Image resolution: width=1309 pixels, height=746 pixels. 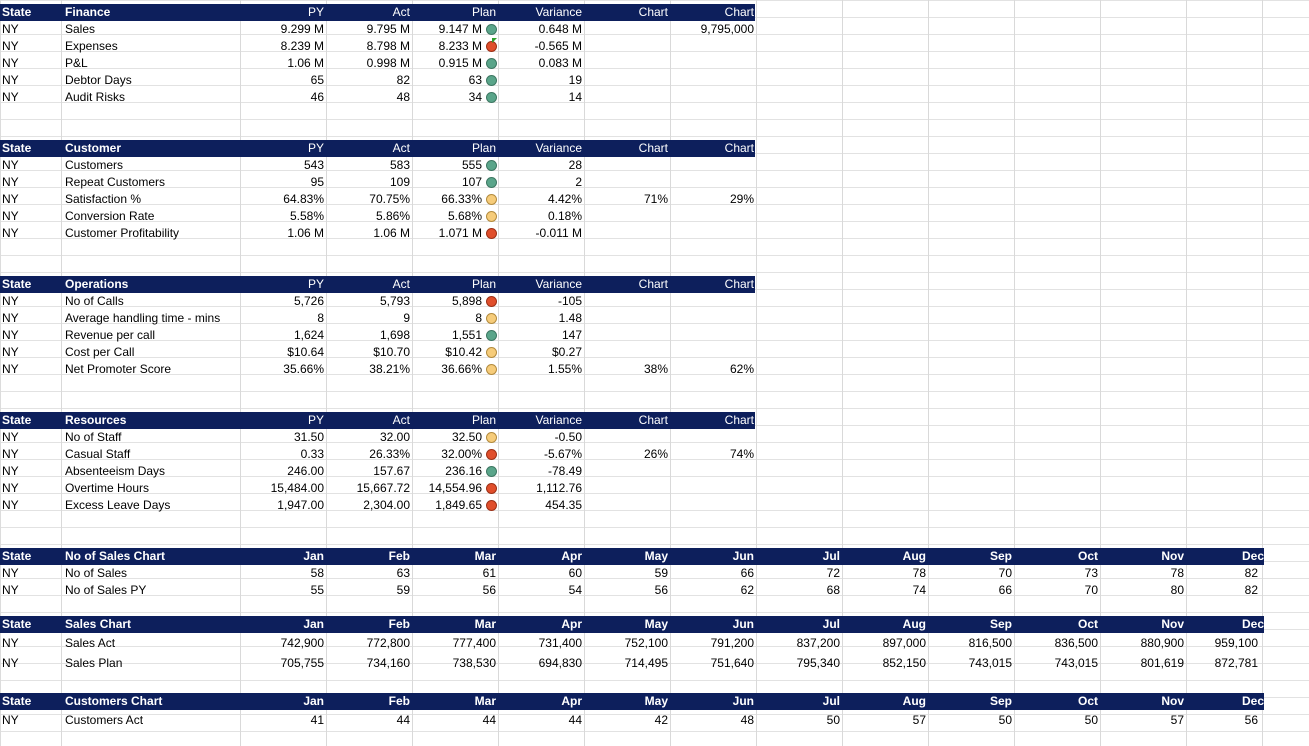 What do you see at coordinates (118, 369) in the screenshot?
I see `metric-name: Net Promoter Score` at bounding box center [118, 369].